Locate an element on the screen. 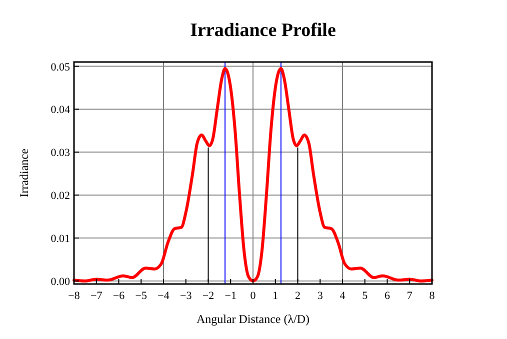 The height and width of the screenshot is (339, 507). x-tick-label: 8 is located at coordinates (432, 296).